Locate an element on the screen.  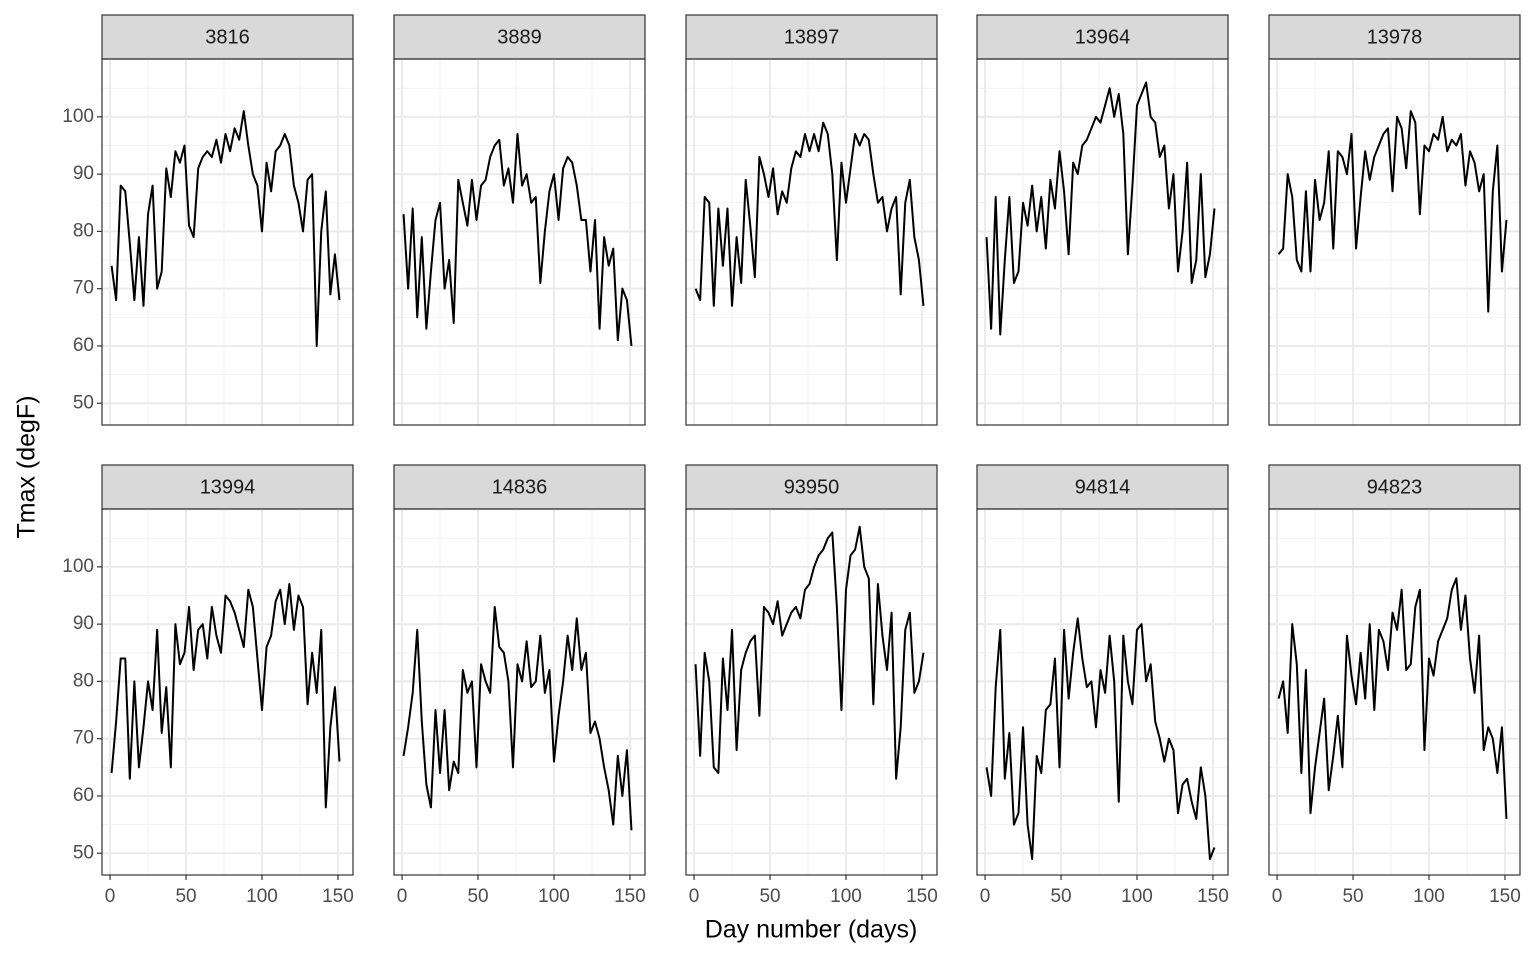
strip-label: 13994 is located at coordinates (228, 487).